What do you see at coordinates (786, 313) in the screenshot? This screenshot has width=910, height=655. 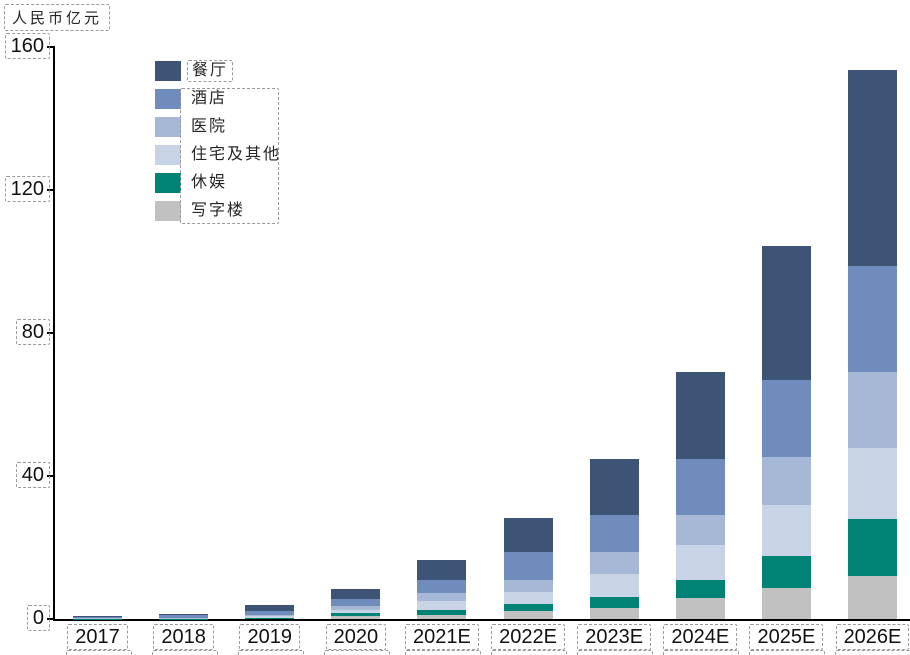 I see `bar-segment-2025E-餐厅` at bounding box center [786, 313].